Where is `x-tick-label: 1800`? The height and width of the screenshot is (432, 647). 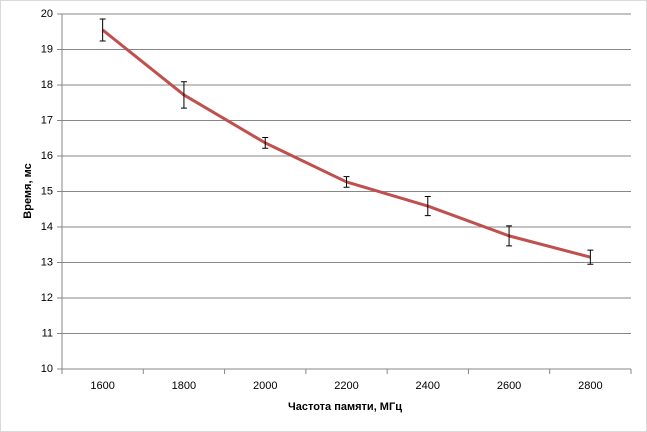 x-tick-label: 1800 is located at coordinates (184, 386).